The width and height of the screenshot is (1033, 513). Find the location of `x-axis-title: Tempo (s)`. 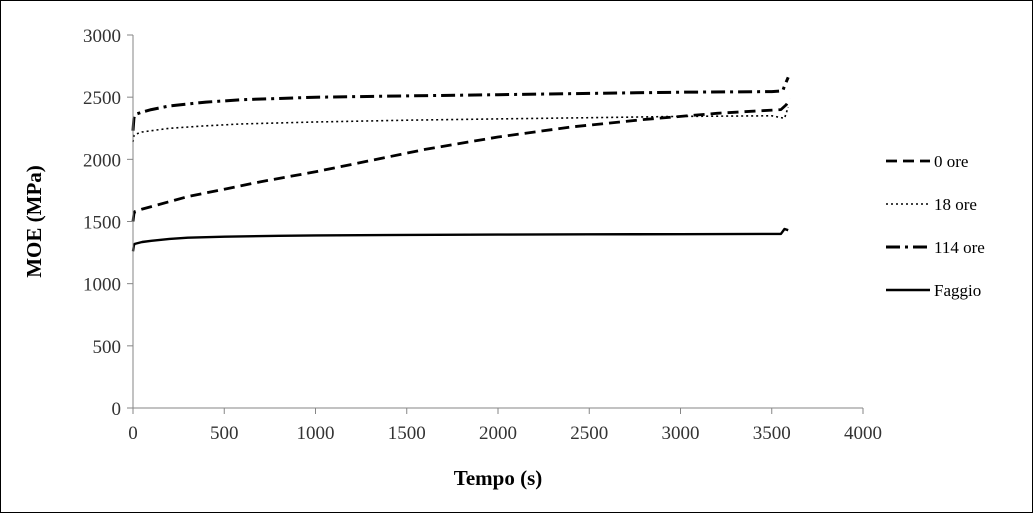

x-axis-title: Tempo (s) is located at coordinates (498, 478).